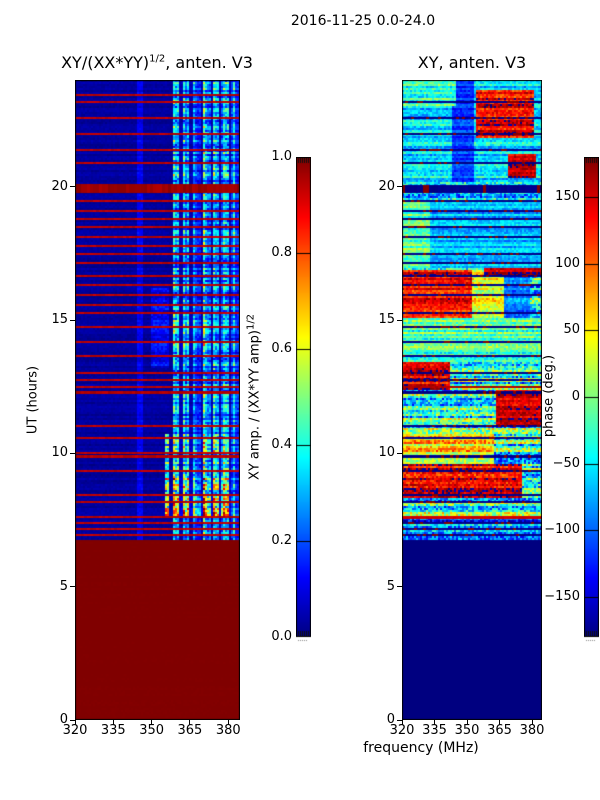 The image size is (600, 800). Describe the element at coordinates (386, 319) in the screenshot. I see `phase-ytick-label: 15` at that location.